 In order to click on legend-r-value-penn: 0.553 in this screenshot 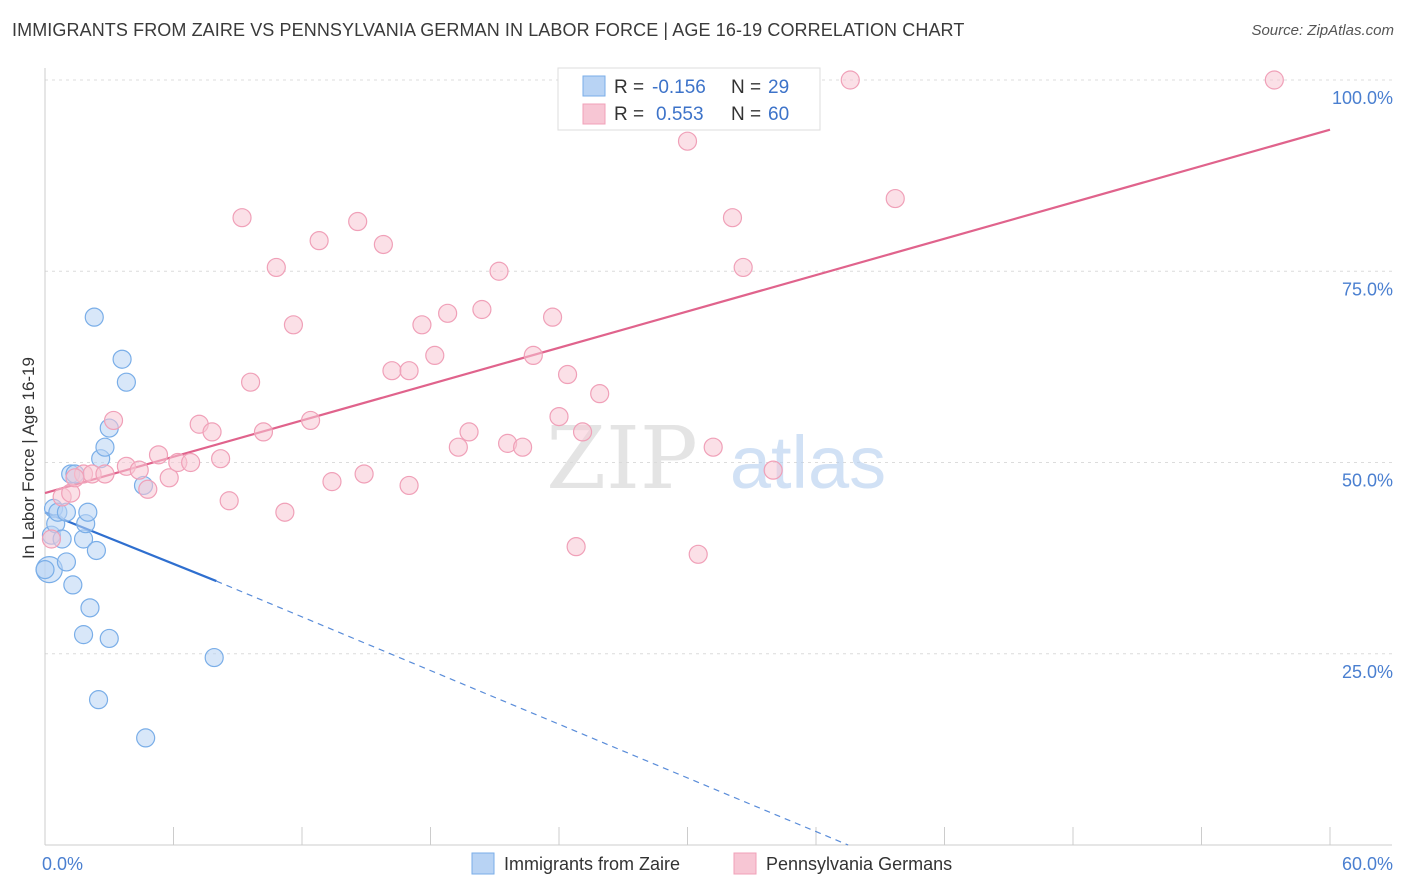, I will do `click(680, 114)`.